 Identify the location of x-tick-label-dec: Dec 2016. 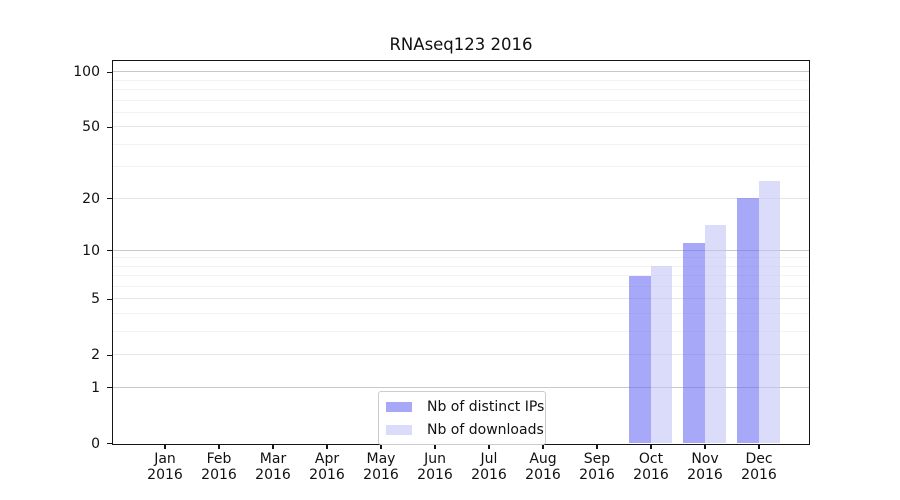
(759, 467).